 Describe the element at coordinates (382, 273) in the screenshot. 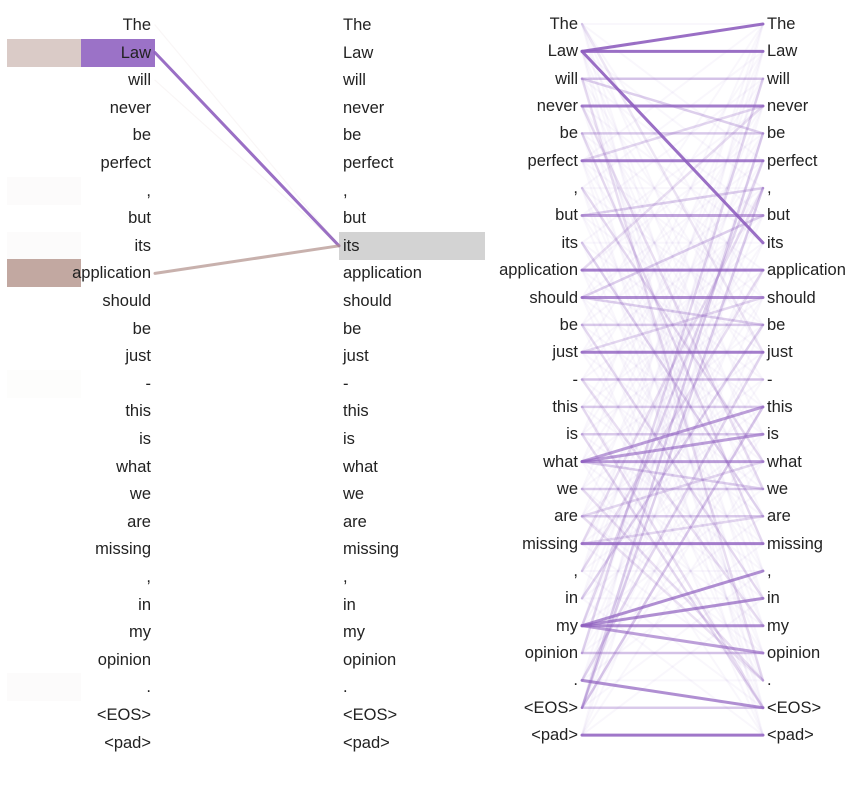

I see `query-token: application` at that location.